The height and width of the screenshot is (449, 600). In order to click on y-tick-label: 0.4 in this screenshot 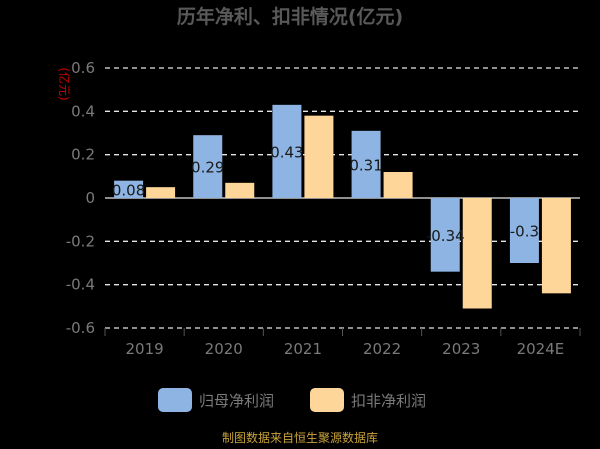, I will do `click(83, 111)`.